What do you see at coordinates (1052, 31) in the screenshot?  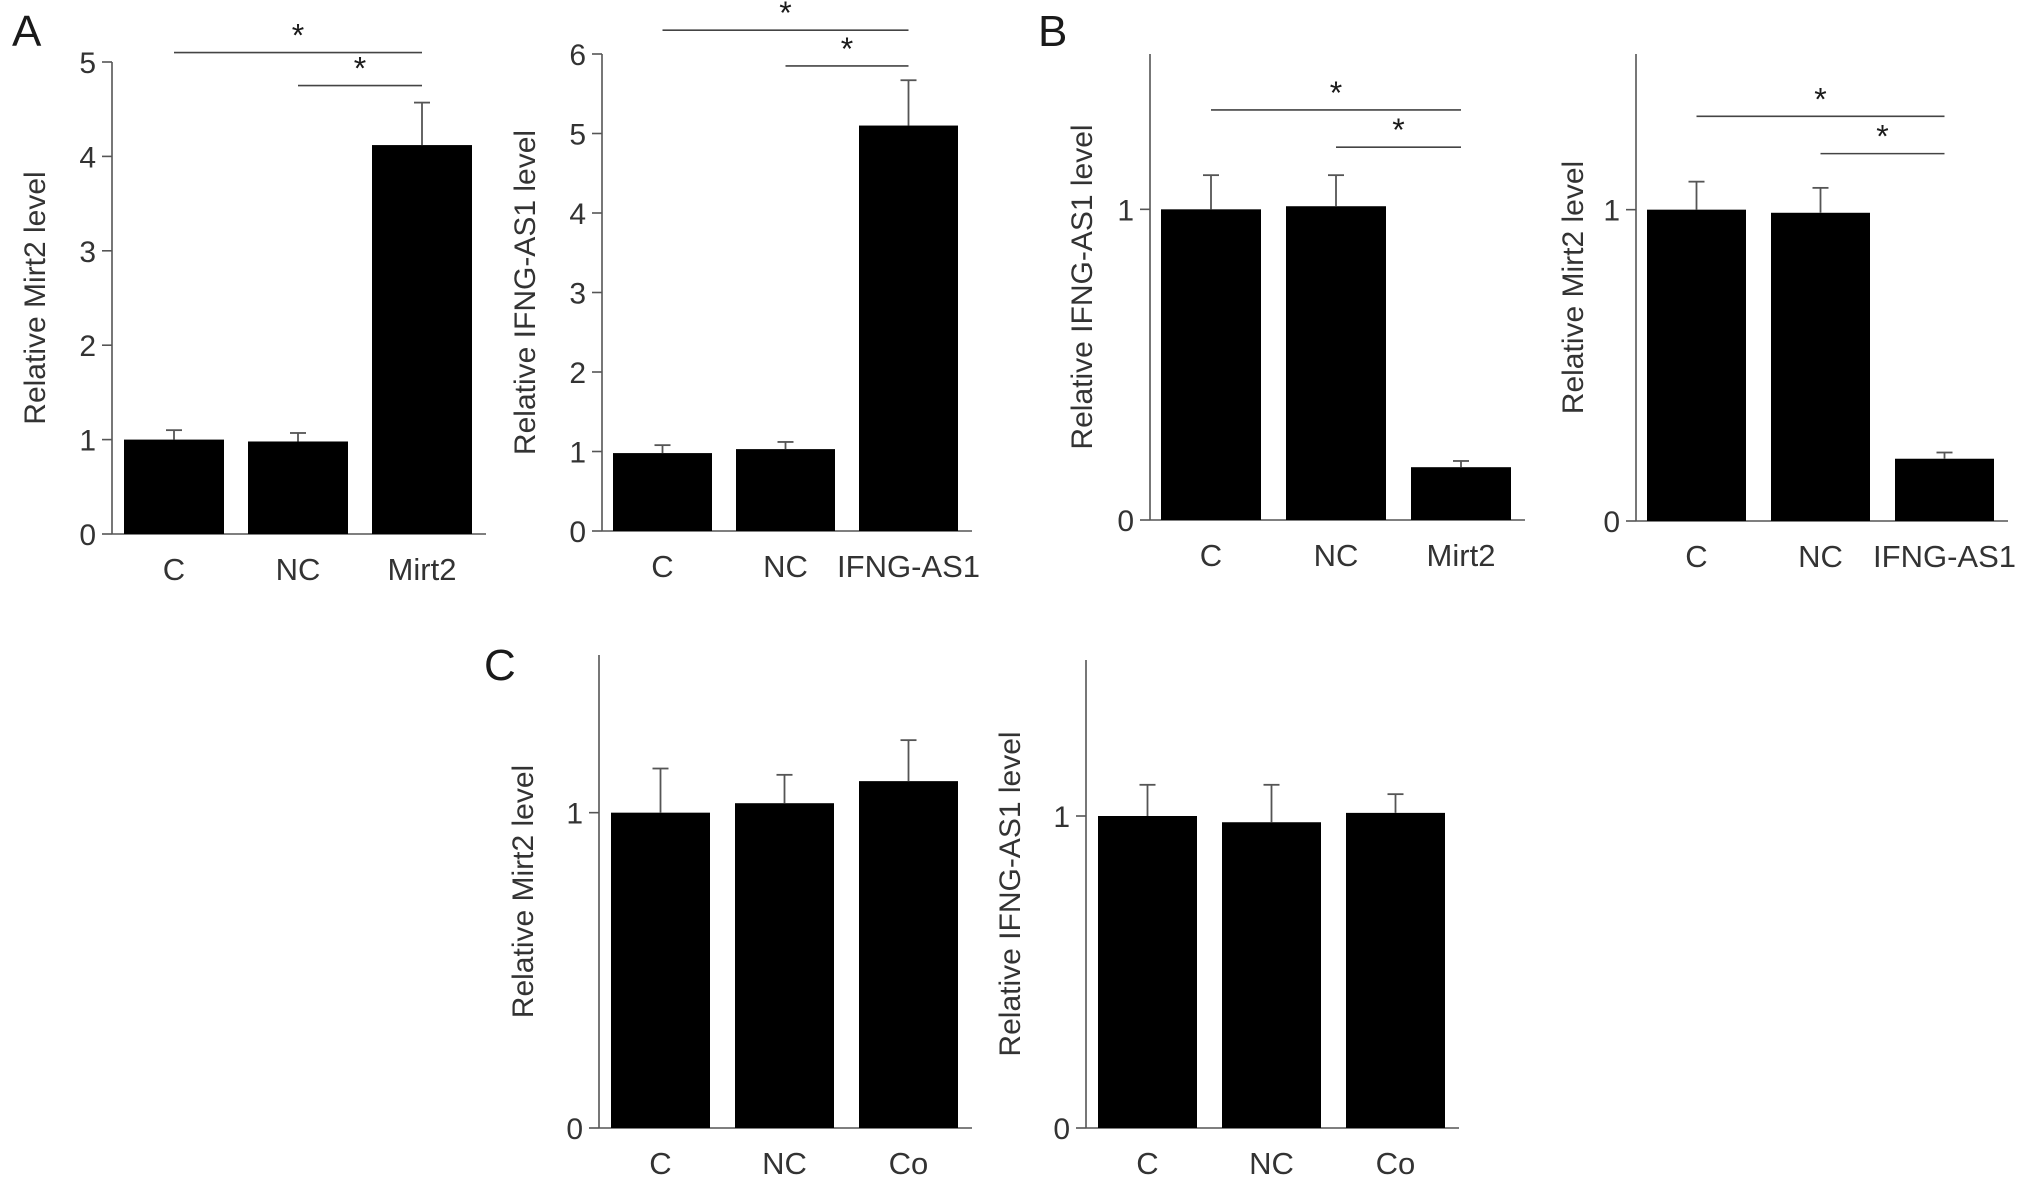 I see `panel-letter-b: B` at bounding box center [1052, 31].